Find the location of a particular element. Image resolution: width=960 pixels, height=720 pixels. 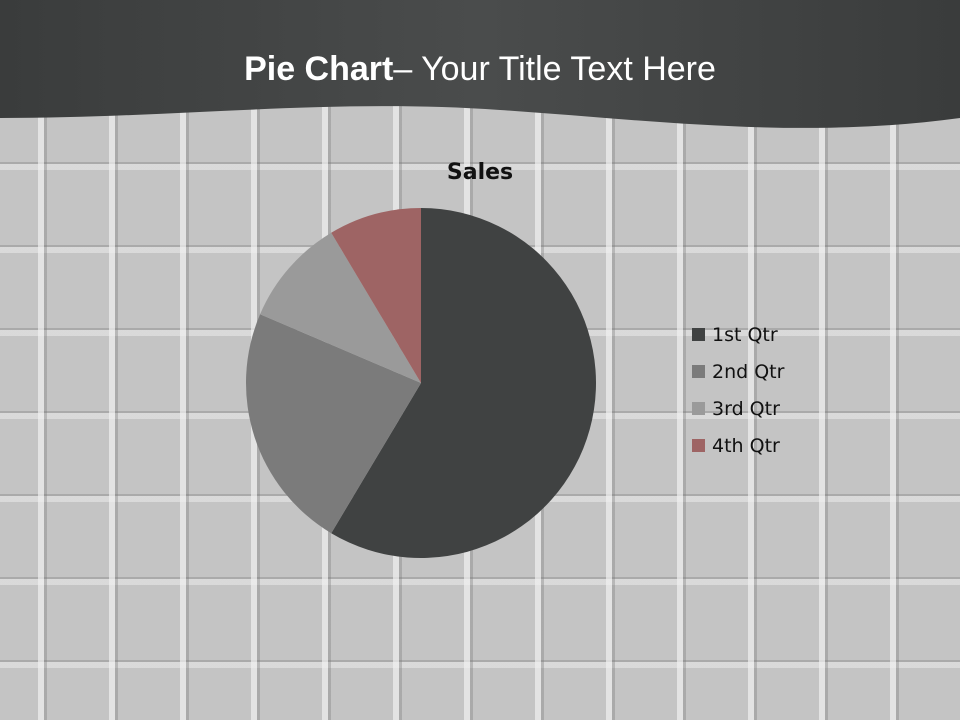

slide-title: Pie Chart– Your Title Text Here is located at coordinates (480, 69).